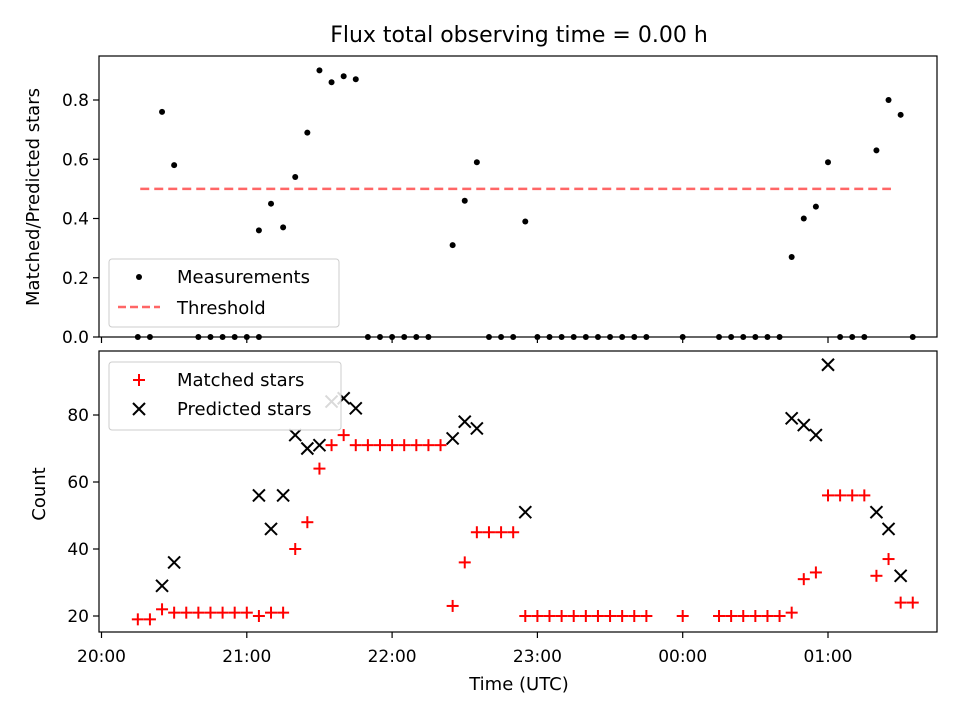 Image resolution: width=960 pixels, height=720 pixels. Describe the element at coordinates (75, 279) in the screenshot. I see `top-y-tick-label: 0.2` at that location.